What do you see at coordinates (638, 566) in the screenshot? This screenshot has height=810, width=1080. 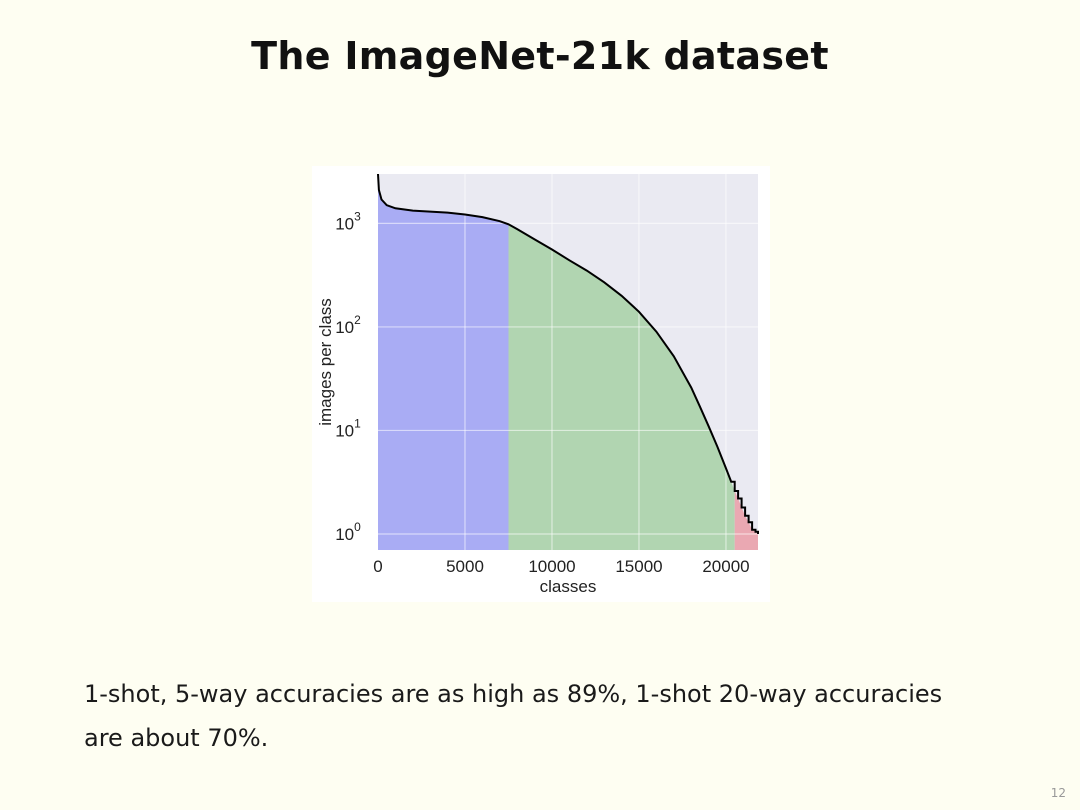 I see `x-tick-label: 15000` at bounding box center [638, 566].